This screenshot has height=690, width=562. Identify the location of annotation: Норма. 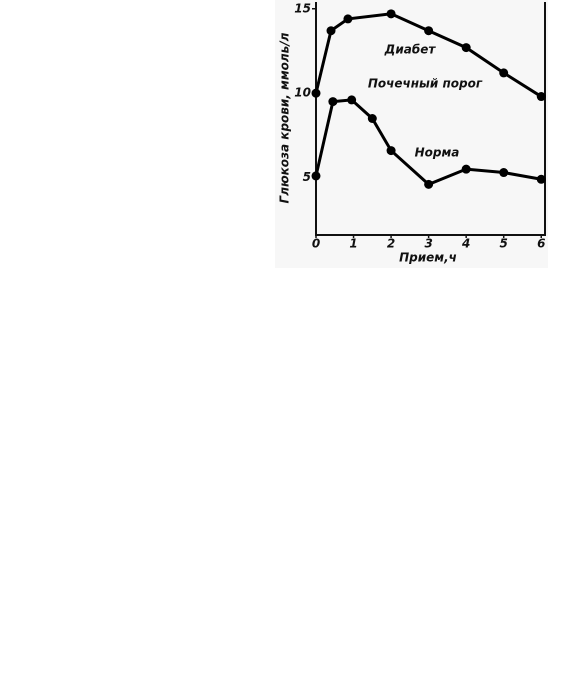
(437, 153).